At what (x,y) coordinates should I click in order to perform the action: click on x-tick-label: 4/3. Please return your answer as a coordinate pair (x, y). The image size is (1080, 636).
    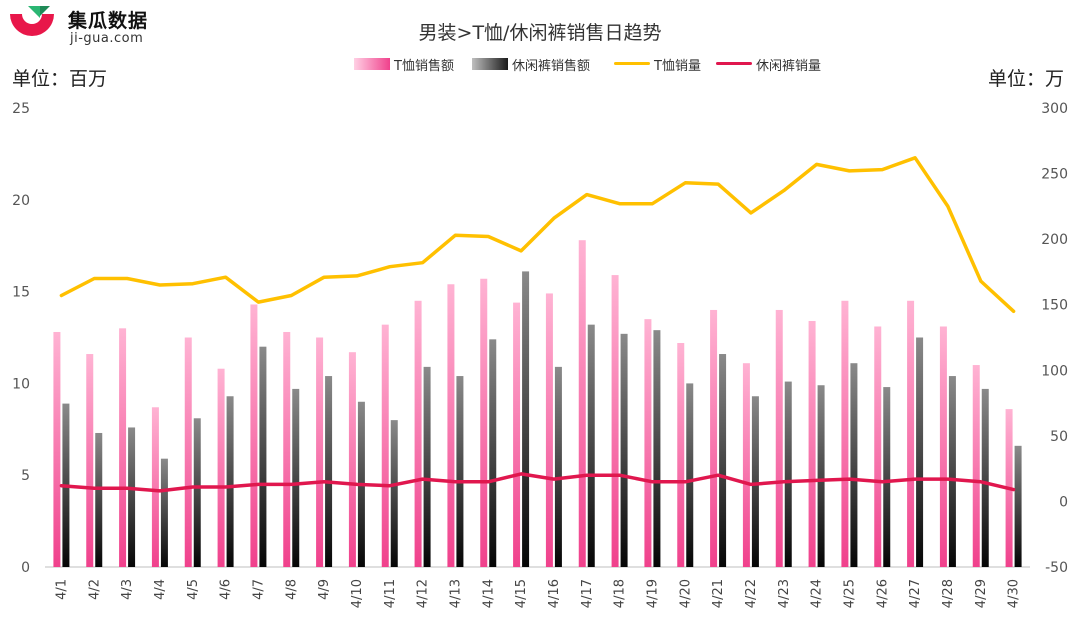
    Looking at the image, I should click on (127, 589).